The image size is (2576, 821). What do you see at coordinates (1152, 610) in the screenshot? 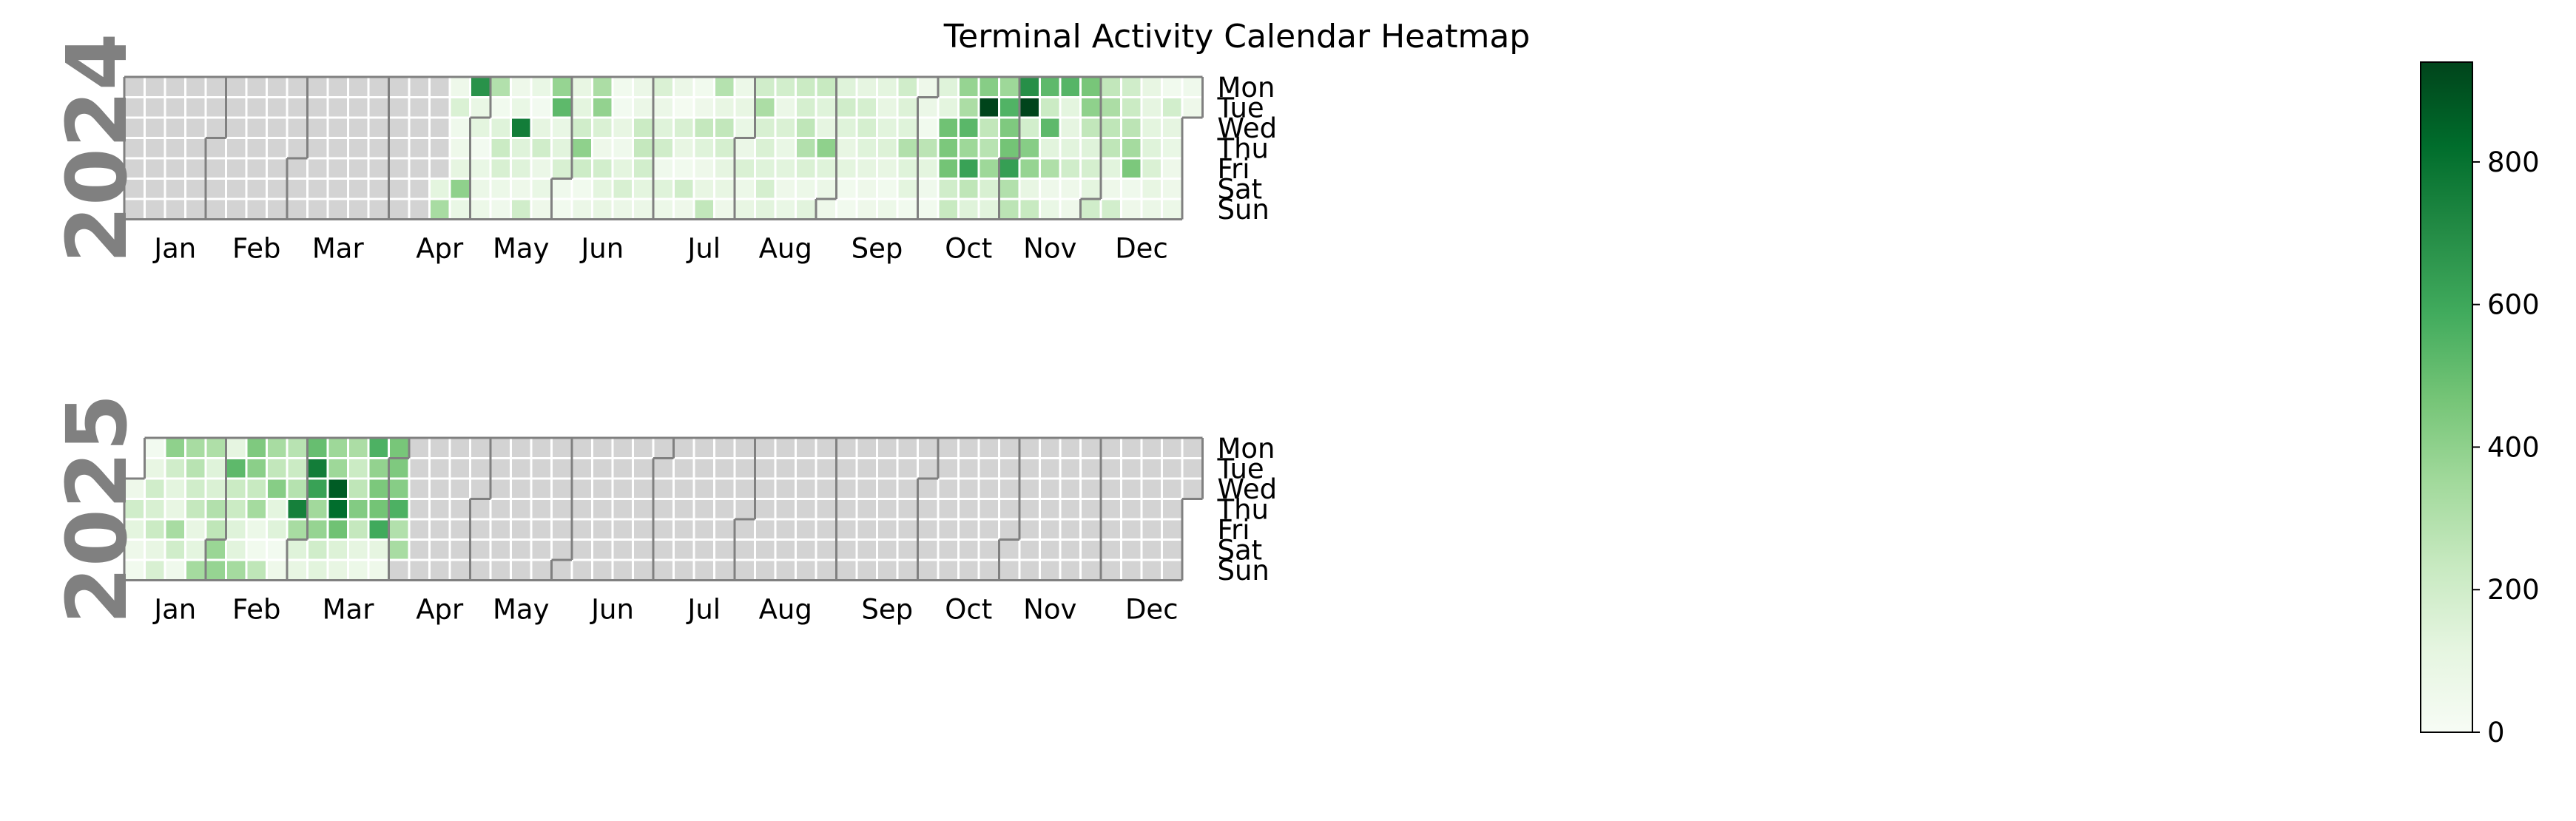
I see `month-label: Dec` at bounding box center [1152, 610].